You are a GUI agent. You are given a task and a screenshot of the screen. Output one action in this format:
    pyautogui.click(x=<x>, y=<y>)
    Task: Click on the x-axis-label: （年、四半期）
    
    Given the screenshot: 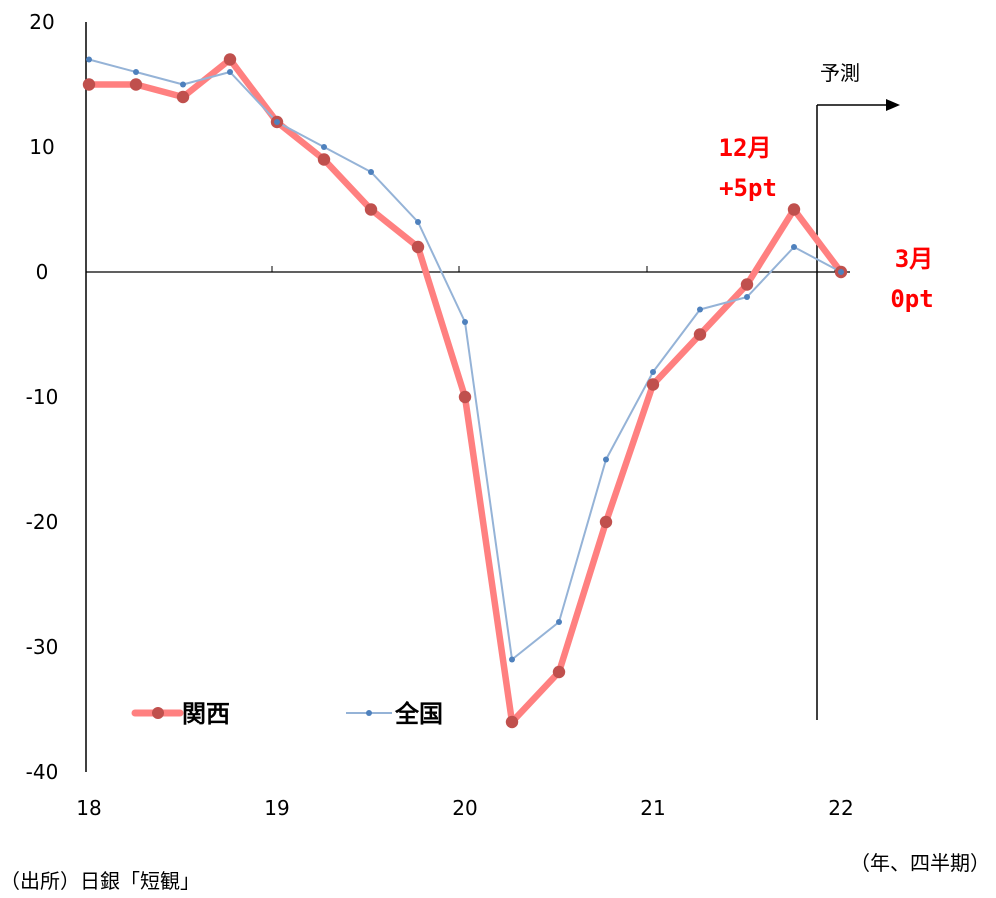 What is the action you would take?
    pyautogui.click(x=920, y=863)
    